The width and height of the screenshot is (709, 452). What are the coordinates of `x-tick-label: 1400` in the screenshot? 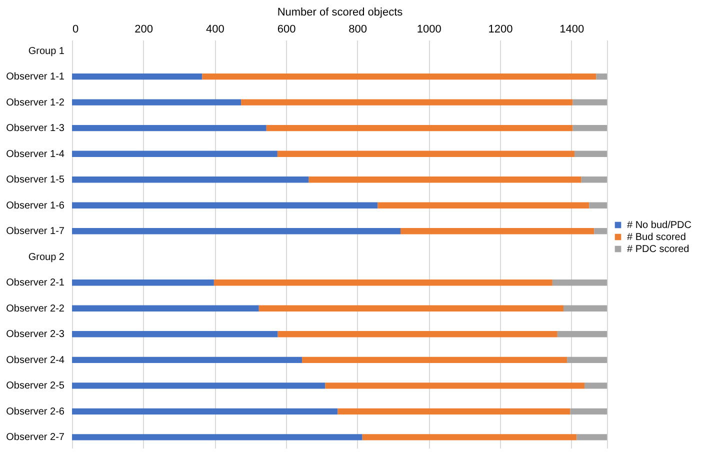 It's located at (572, 30).